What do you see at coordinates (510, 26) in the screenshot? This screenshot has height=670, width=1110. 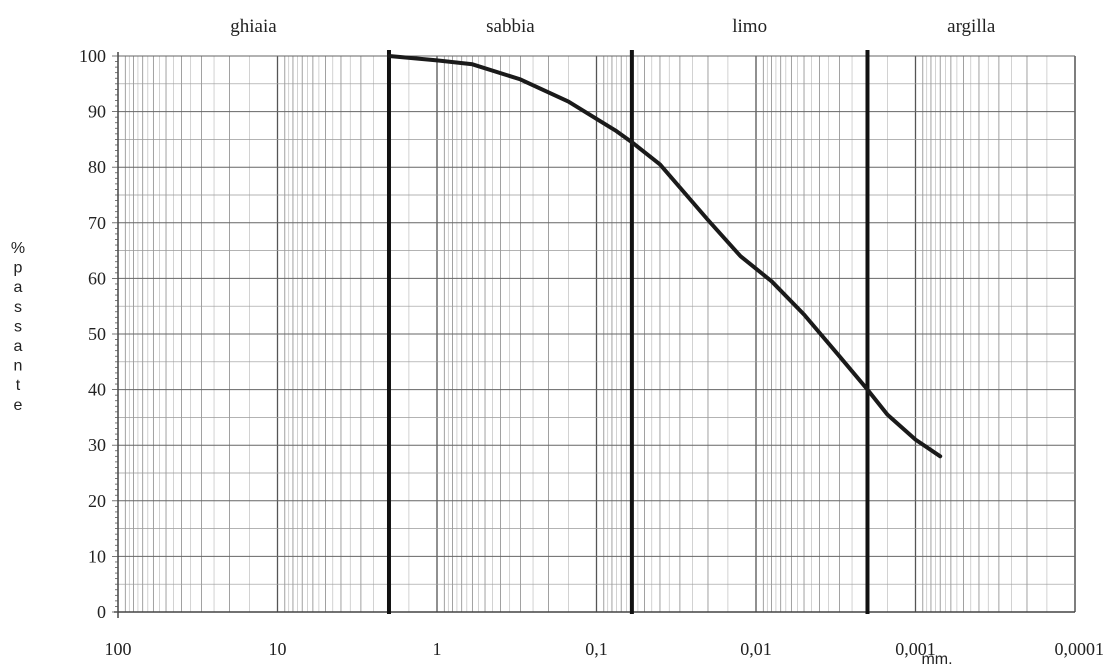 I see `zone-label: sabbia` at bounding box center [510, 26].